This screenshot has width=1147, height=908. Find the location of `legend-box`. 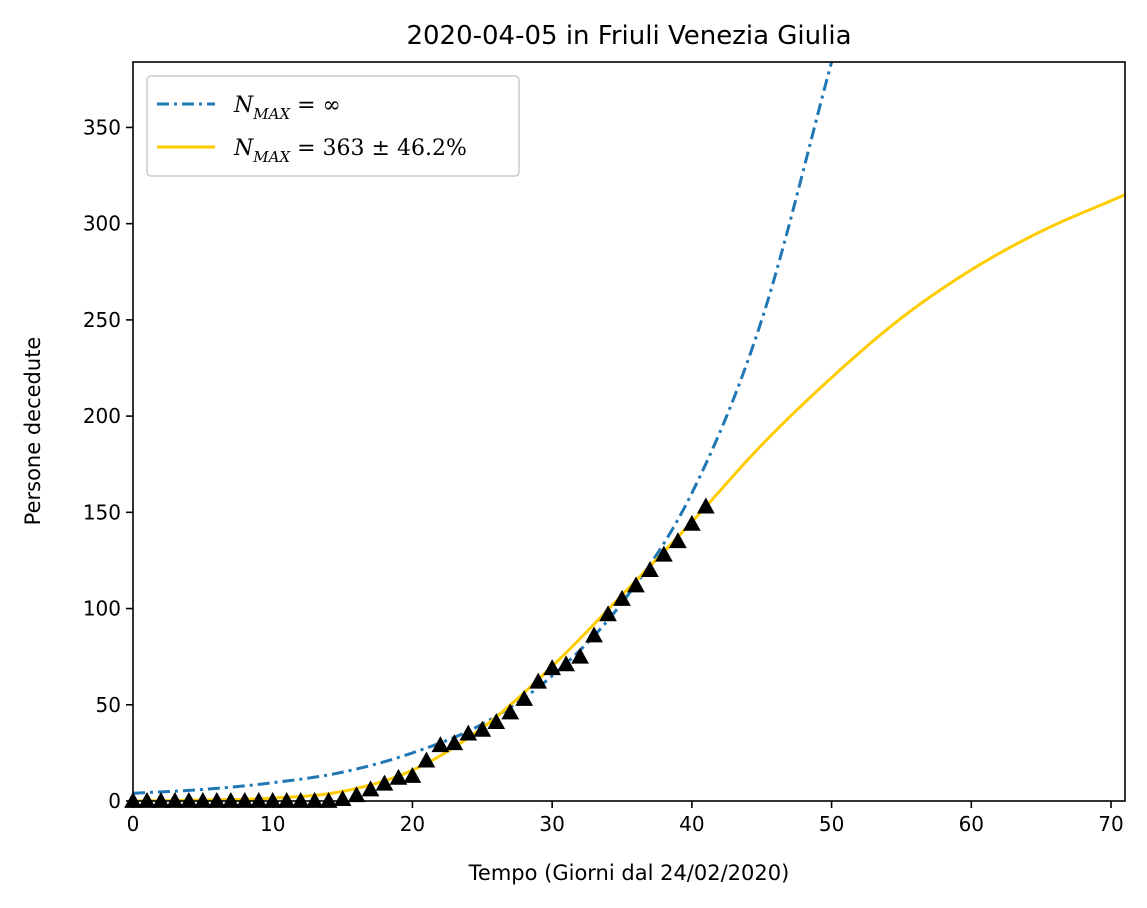

legend-box is located at coordinates (333, 126).